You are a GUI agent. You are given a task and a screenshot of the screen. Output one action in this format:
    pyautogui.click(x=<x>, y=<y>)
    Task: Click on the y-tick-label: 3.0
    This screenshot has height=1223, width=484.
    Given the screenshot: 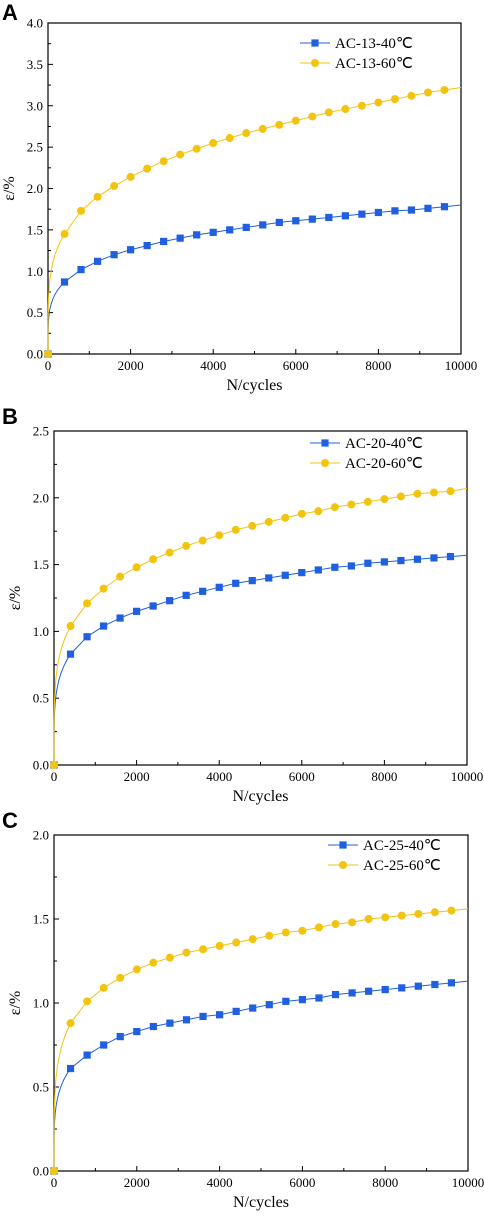 What is the action you would take?
    pyautogui.click(x=35, y=105)
    